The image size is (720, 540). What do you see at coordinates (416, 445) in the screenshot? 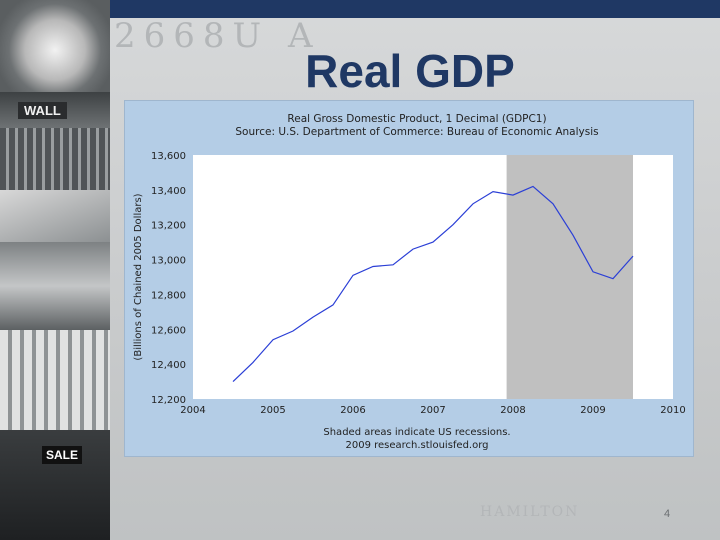
I see `chart-footnote-source: 2009 research.stlouisfed.org` at bounding box center [416, 445].